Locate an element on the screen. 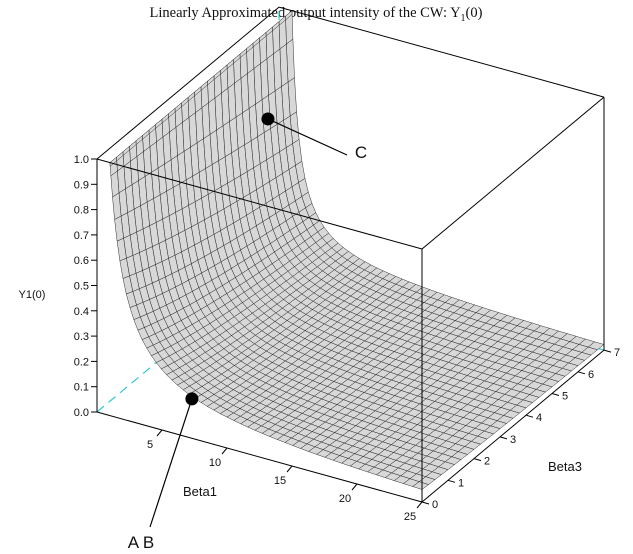  x-tick-label: 15 is located at coordinates (280, 481).